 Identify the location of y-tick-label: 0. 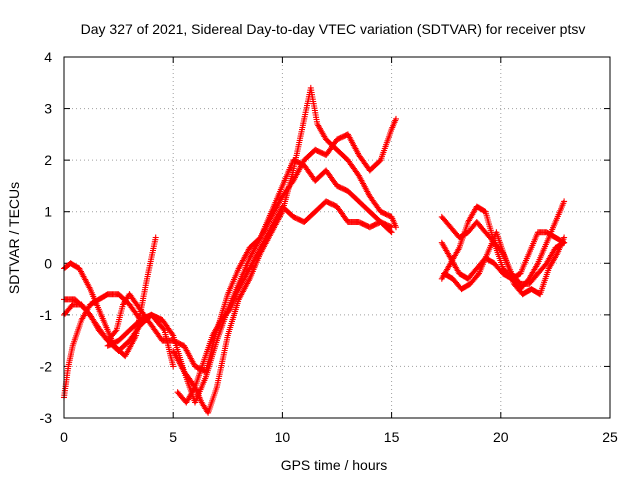
(48, 263).